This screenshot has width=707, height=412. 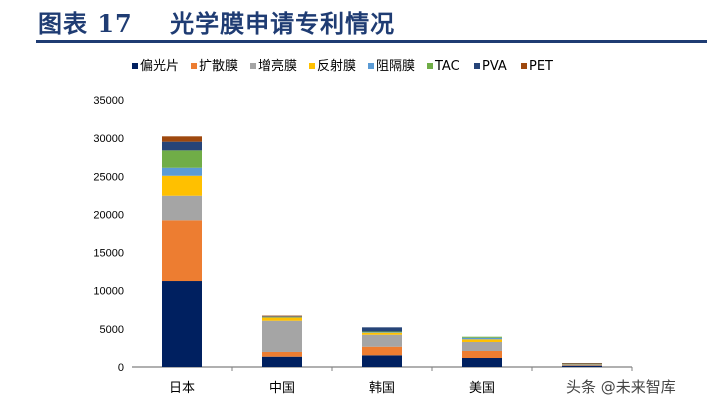 What do you see at coordinates (182, 388) in the screenshot?
I see `x-tick-label: 日本` at bounding box center [182, 388].